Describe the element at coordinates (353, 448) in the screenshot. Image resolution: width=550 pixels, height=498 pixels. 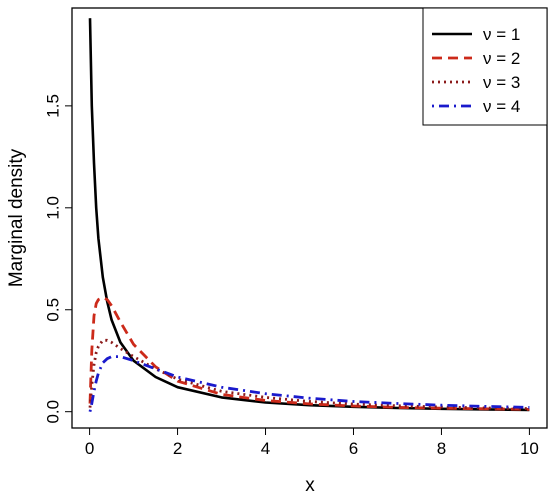
I see `x-tick-label: 6` at that location.